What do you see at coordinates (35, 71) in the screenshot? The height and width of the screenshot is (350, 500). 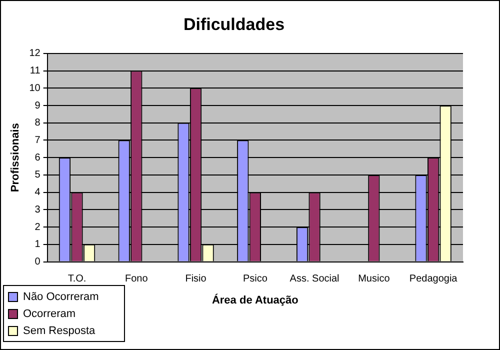 I see `y-tick-label: 11` at bounding box center [35, 71].